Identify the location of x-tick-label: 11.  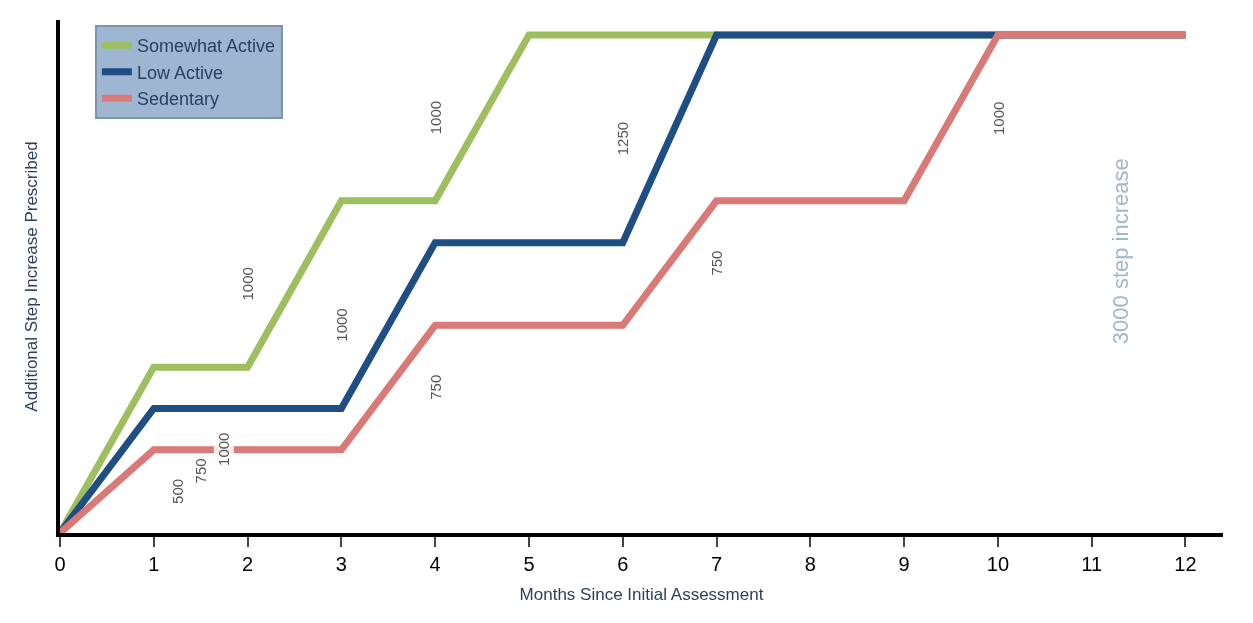
(1092, 564).